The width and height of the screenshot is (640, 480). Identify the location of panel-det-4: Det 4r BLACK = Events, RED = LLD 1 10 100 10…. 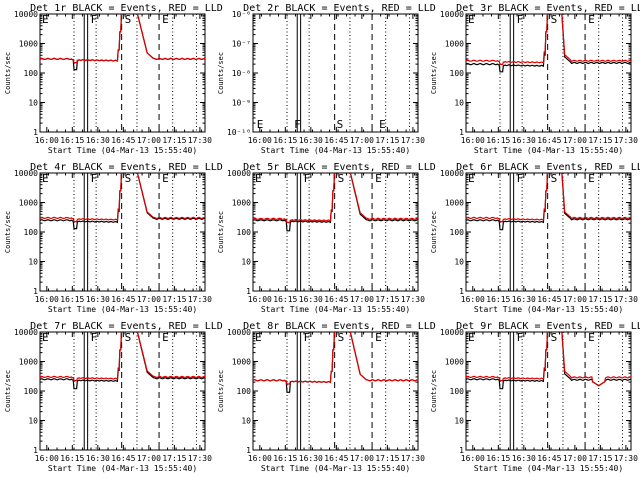
(113, 238).